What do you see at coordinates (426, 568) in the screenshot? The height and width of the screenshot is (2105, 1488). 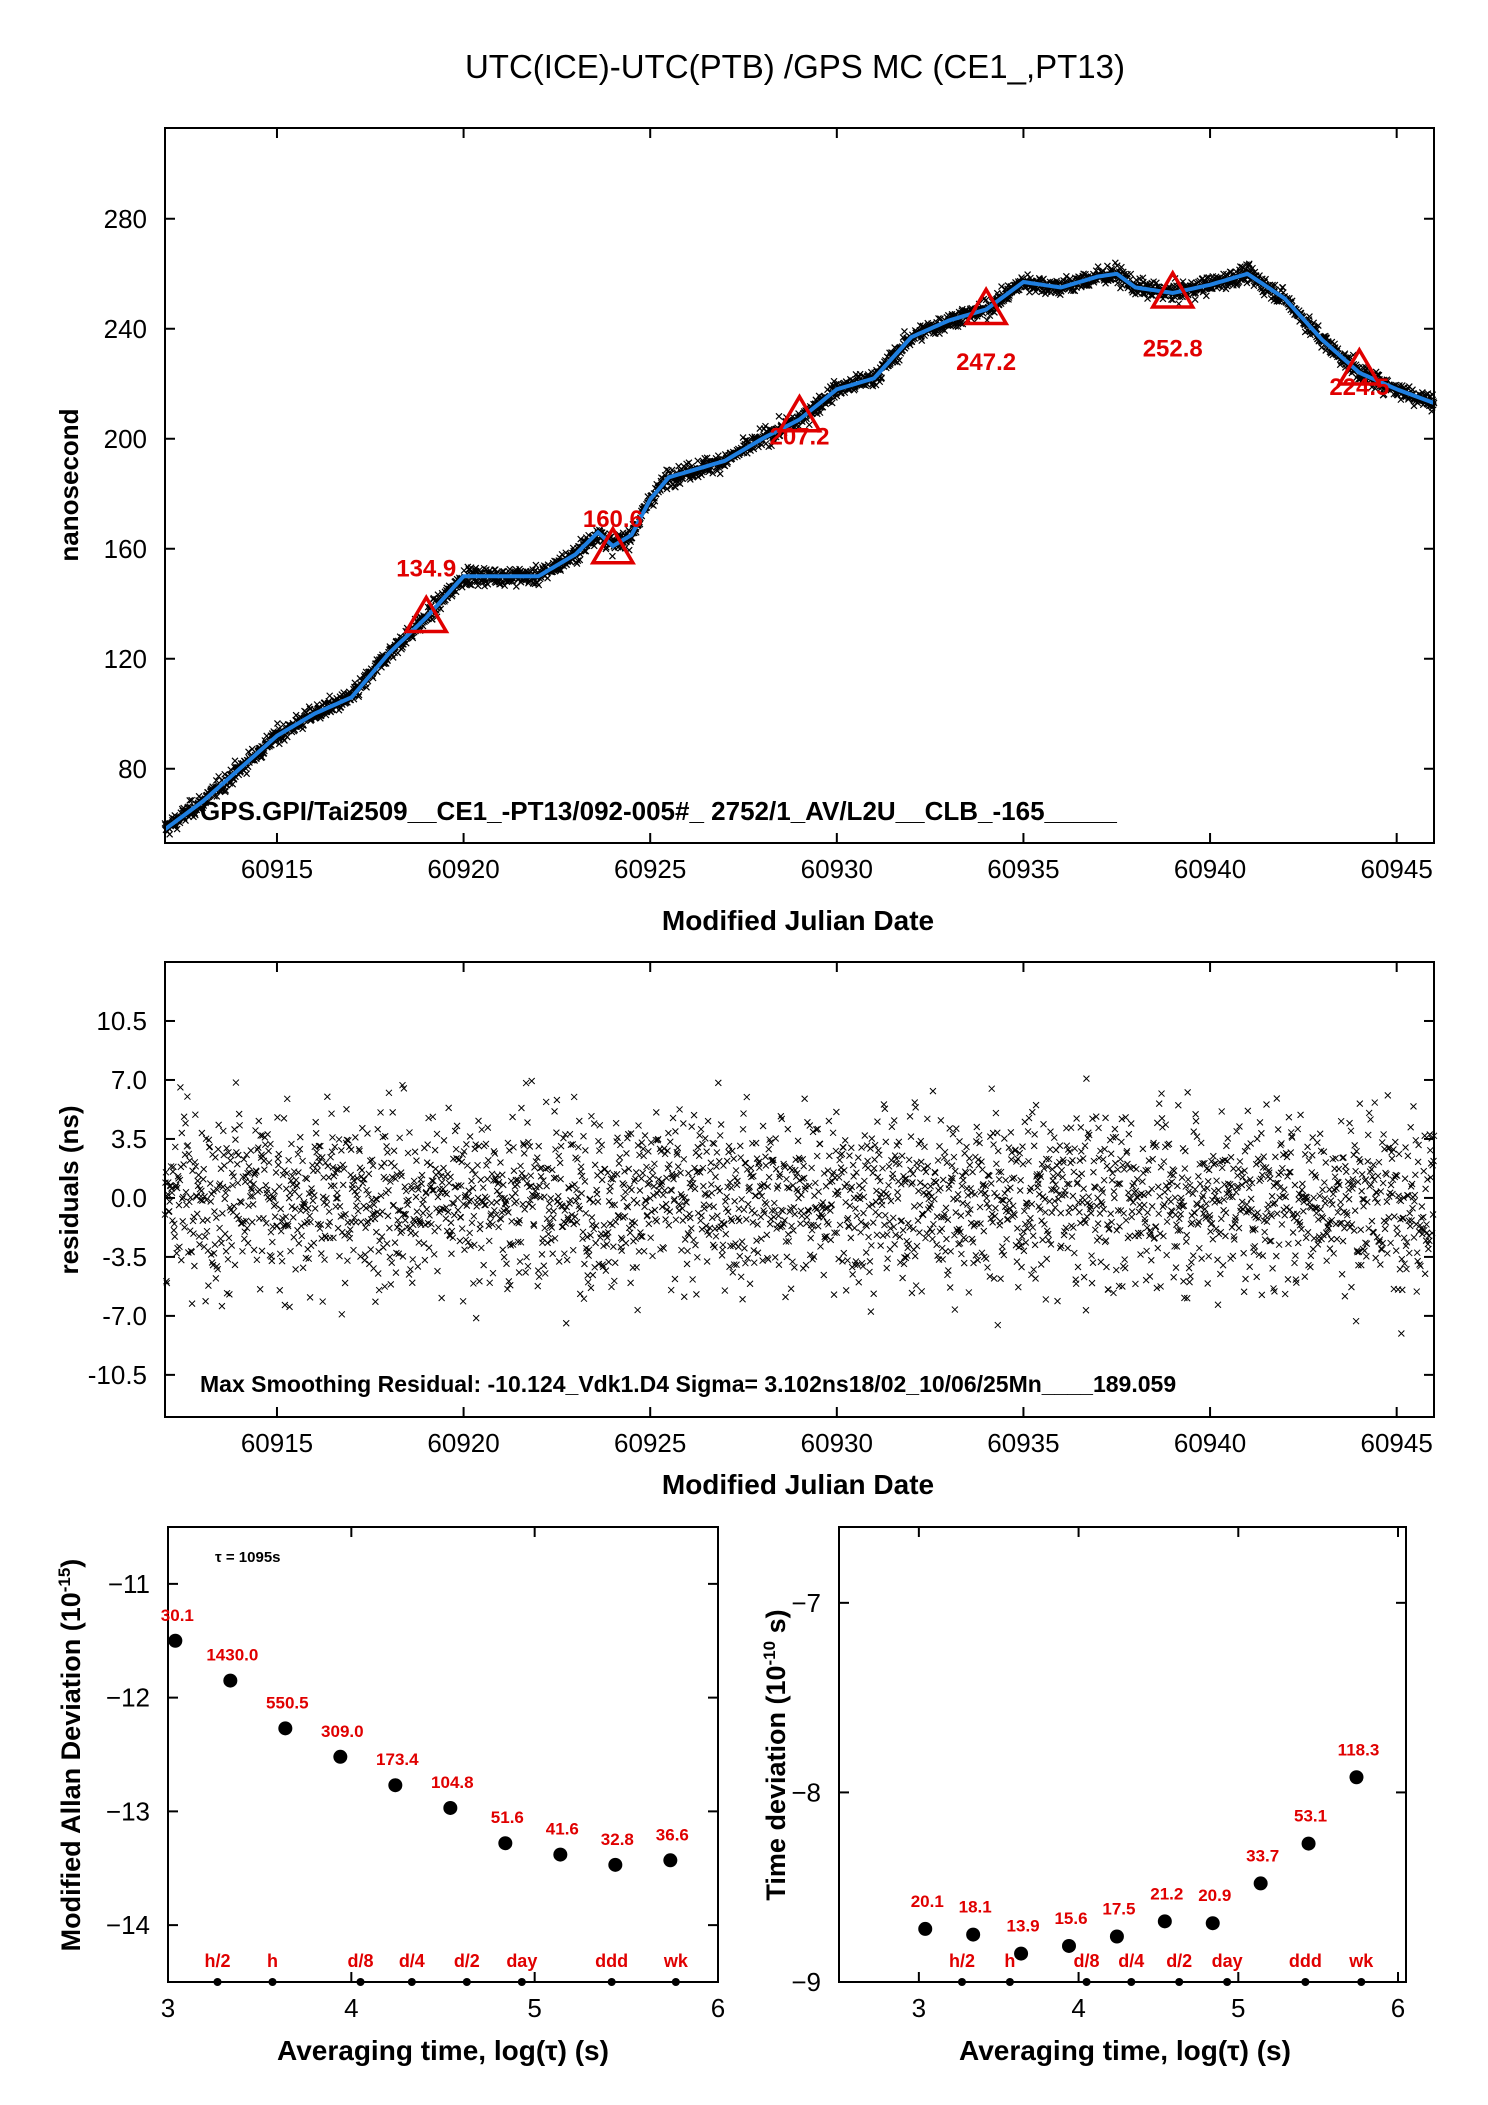 I see `marker-value-label: 134.9` at bounding box center [426, 568].